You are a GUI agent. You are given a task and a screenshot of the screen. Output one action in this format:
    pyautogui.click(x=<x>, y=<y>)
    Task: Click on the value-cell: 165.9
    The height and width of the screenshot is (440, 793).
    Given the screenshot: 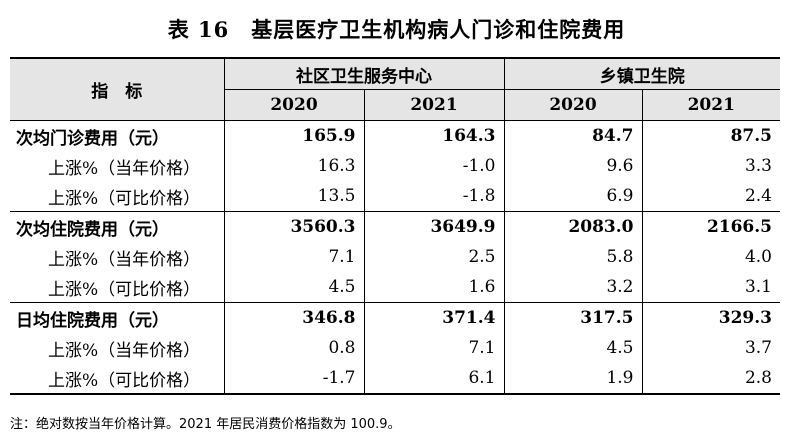 What is the action you would take?
    pyautogui.click(x=293, y=135)
    